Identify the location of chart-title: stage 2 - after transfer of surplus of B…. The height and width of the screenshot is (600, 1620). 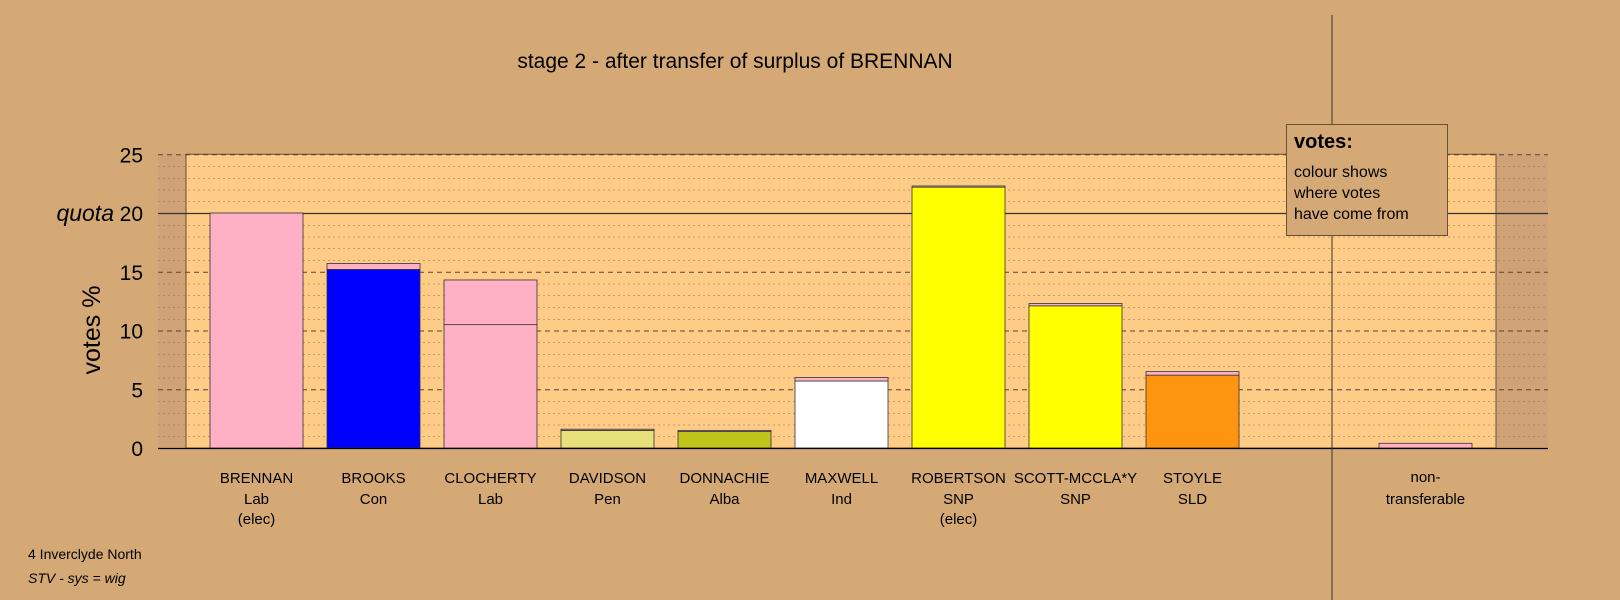
(735, 61).